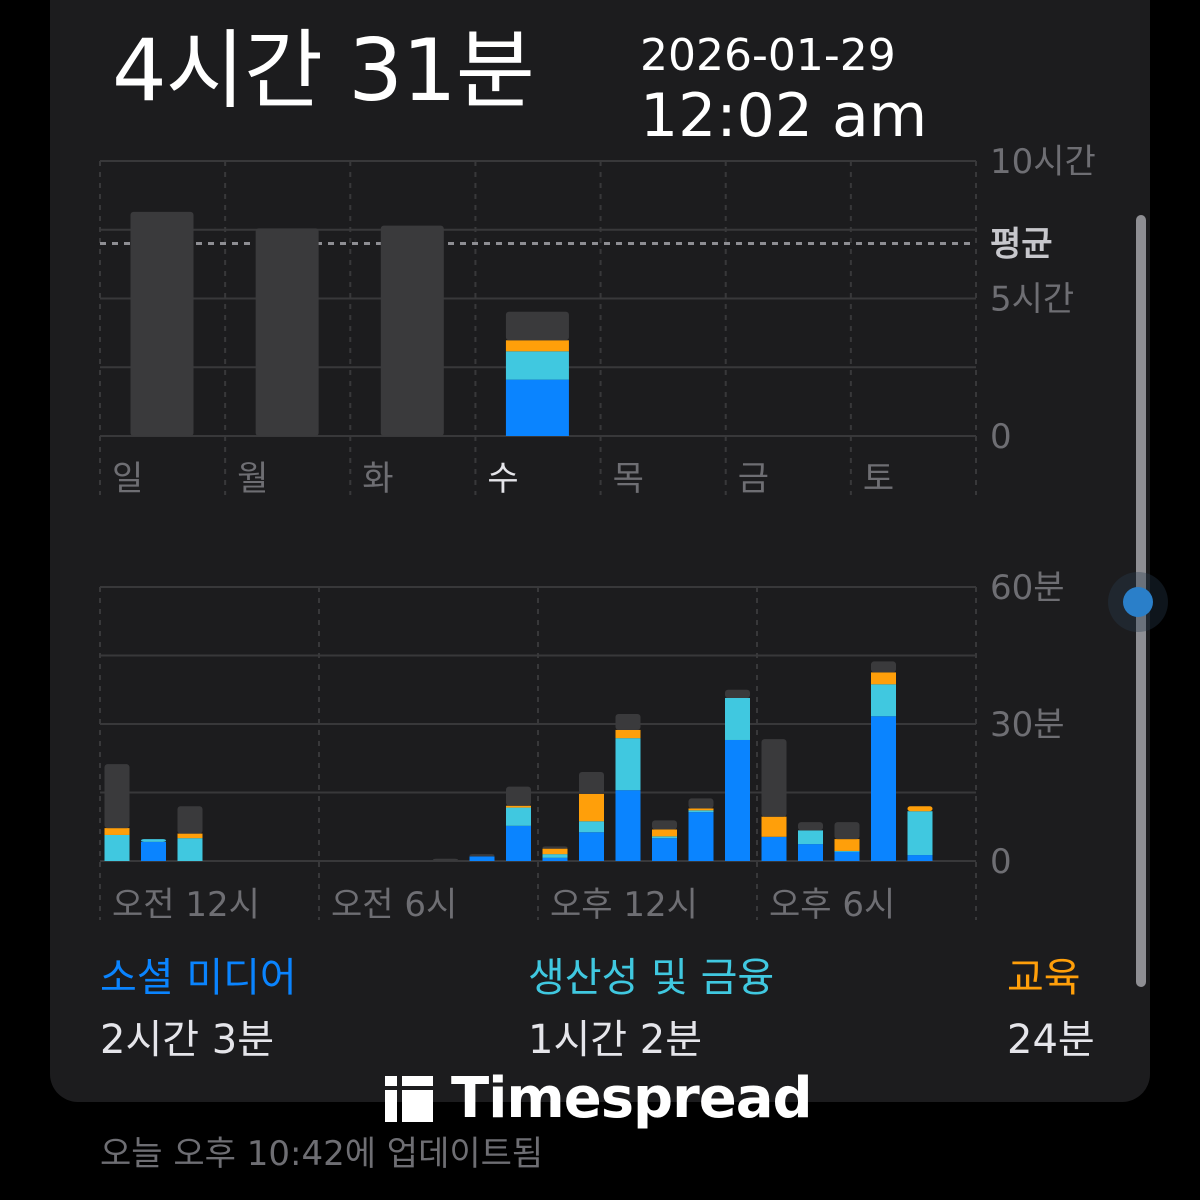 This screenshot has width=1200, height=1200. What do you see at coordinates (664, 849) in the screenshot?
I see `hourly-bar-15-social` at bounding box center [664, 849].